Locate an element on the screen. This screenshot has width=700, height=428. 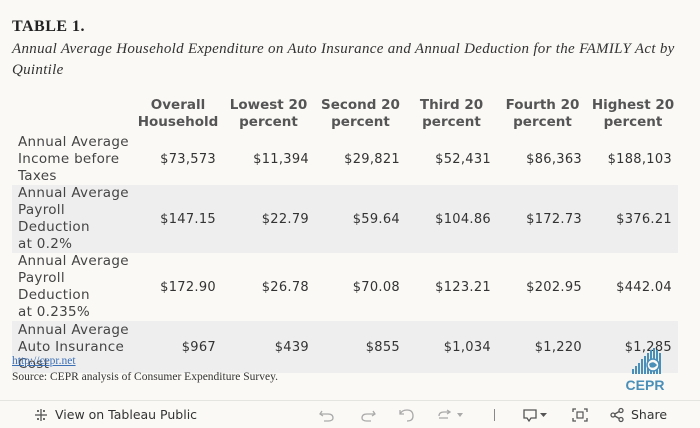
value-cell: $59.64 is located at coordinates (360, 219).